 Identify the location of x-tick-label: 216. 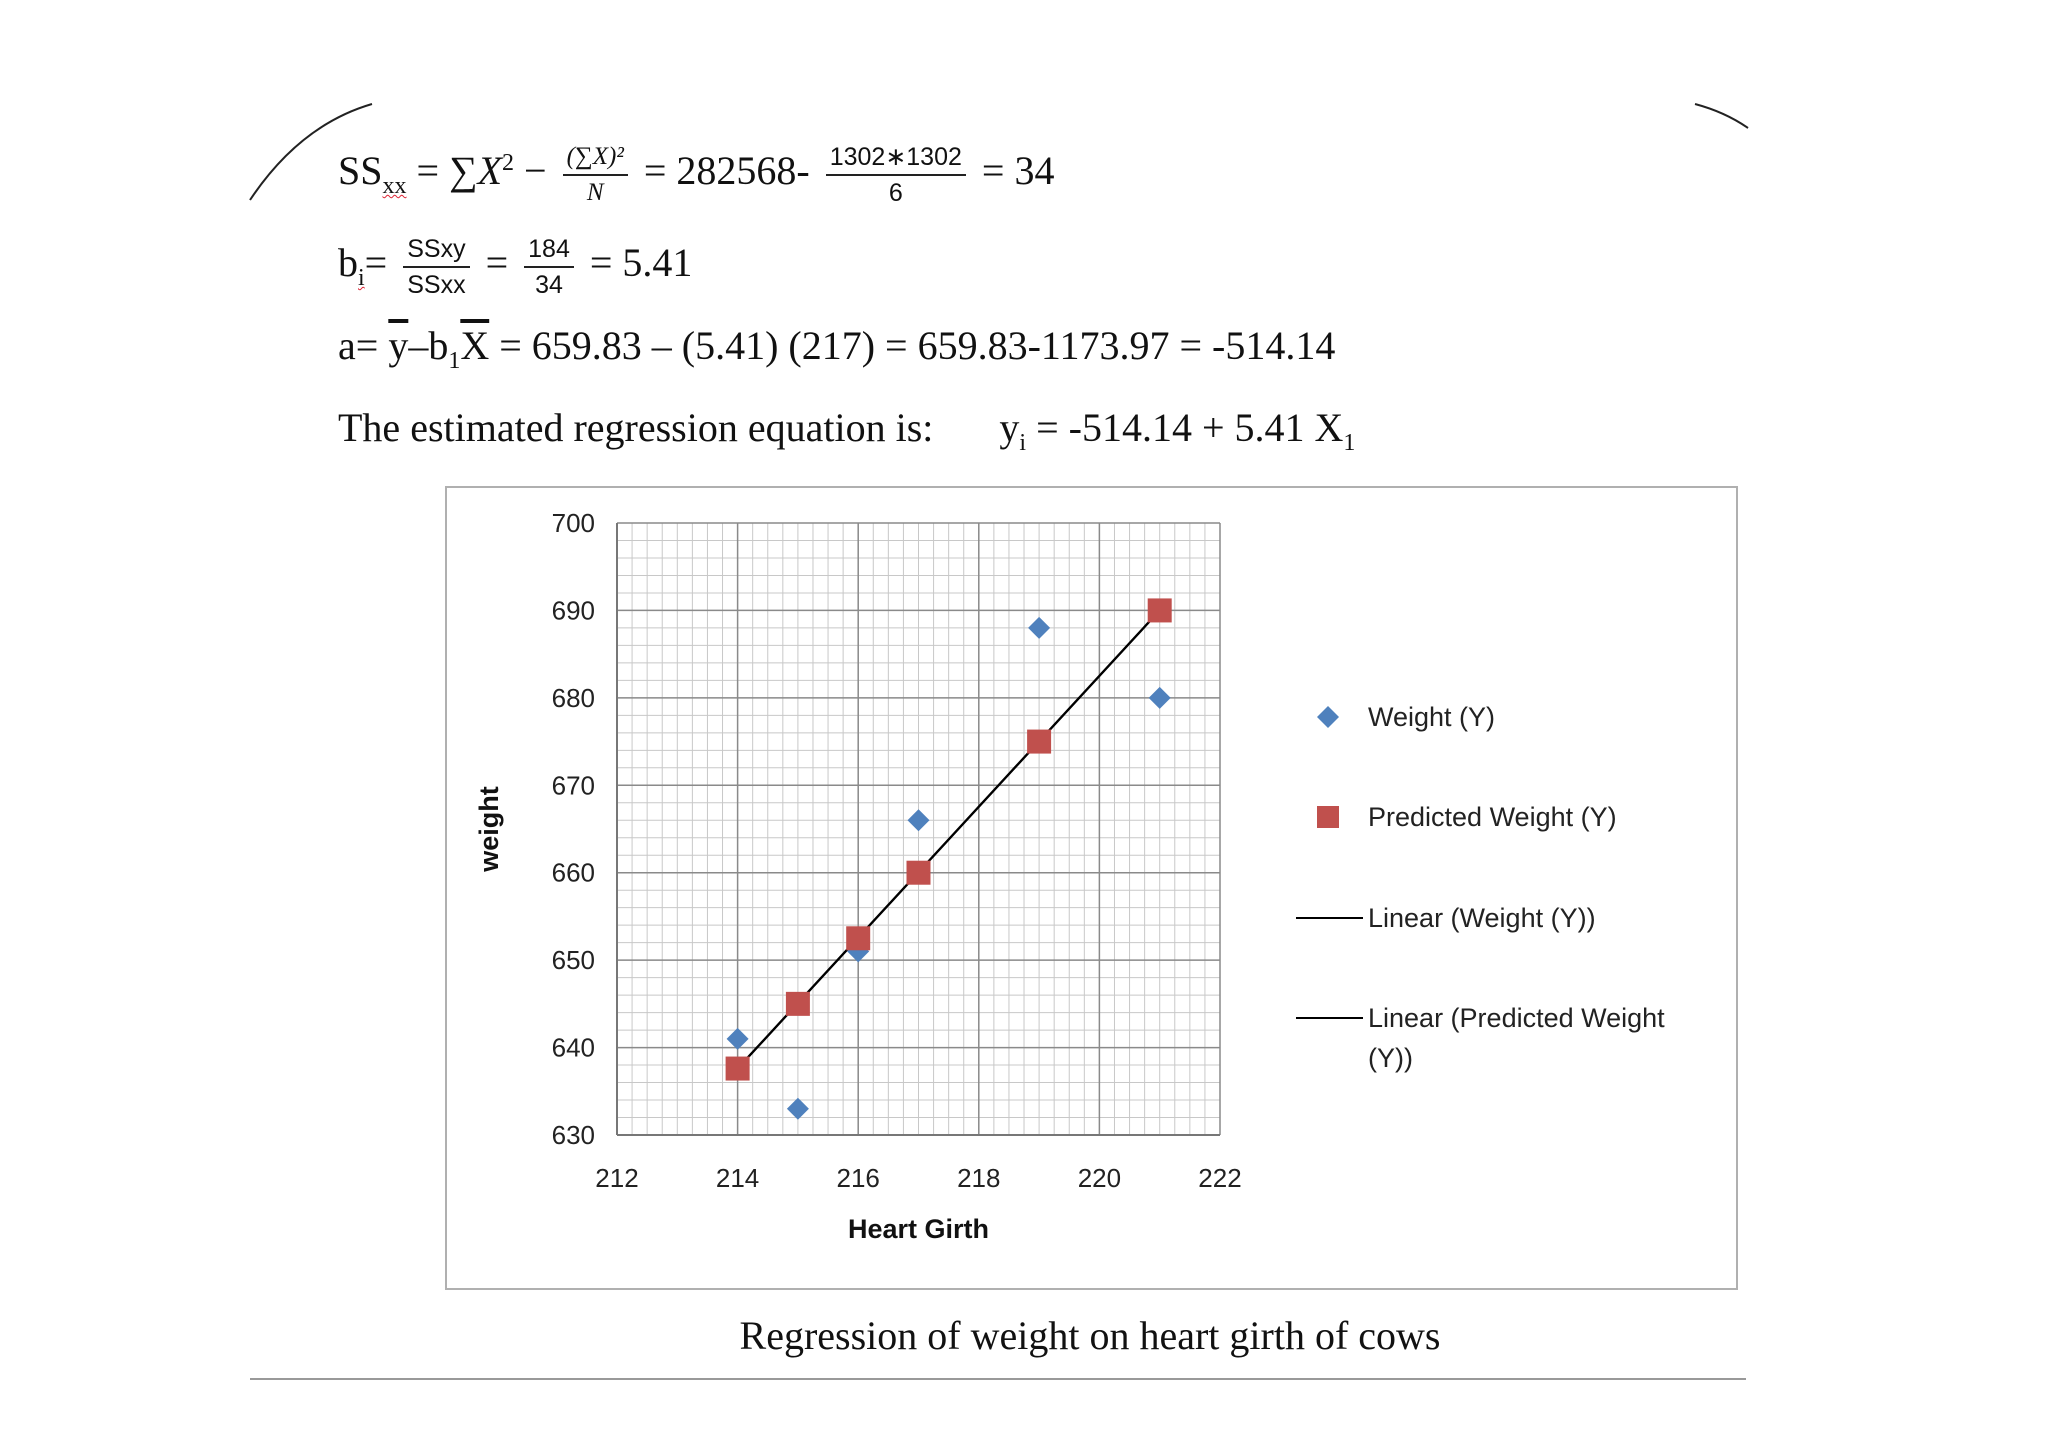
(858, 1178).